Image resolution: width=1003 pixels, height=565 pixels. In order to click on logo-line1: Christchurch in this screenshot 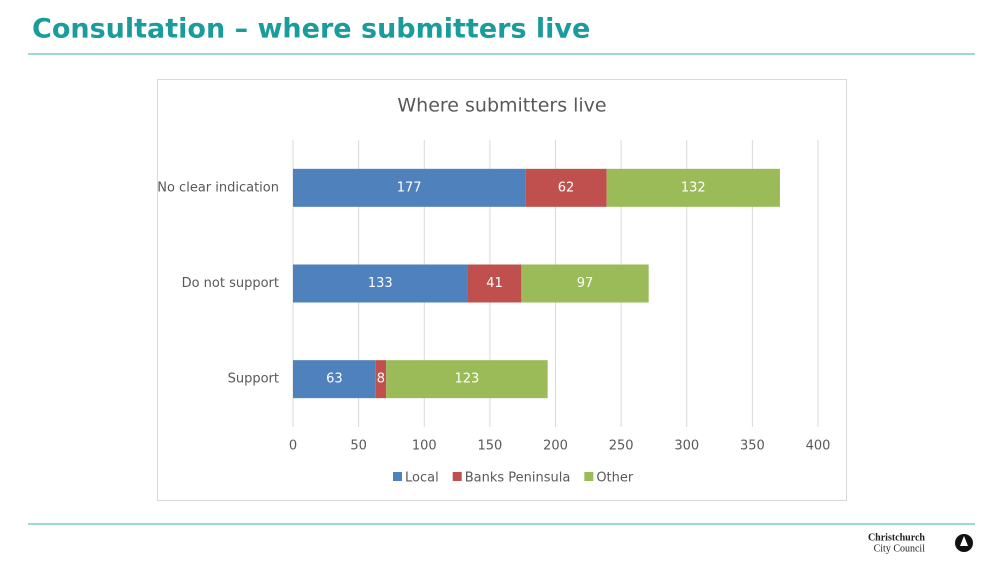, I will do `click(896, 537)`.